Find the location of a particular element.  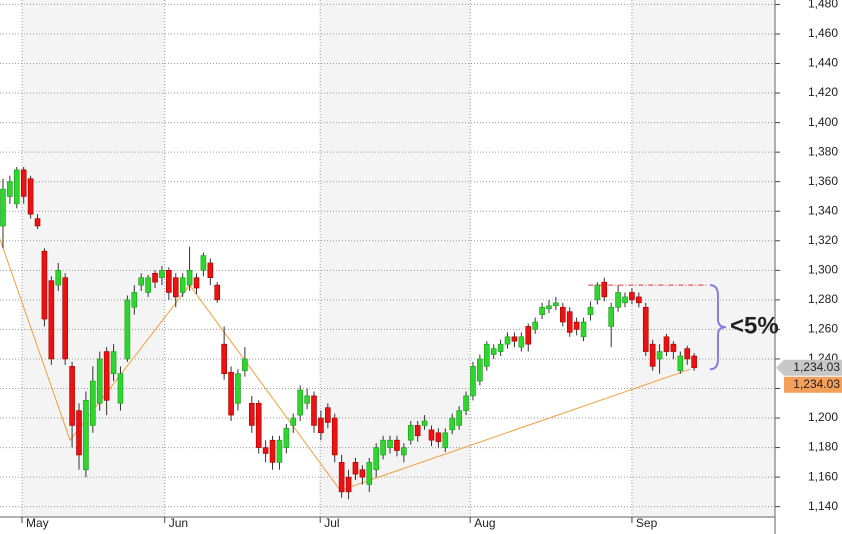

y-tick-label: 1,480 is located at coordinates (823, 5).